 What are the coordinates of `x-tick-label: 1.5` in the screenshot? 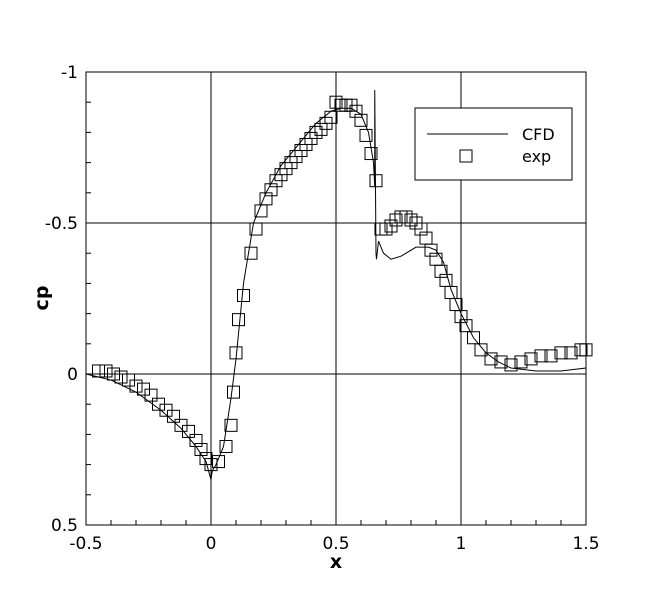 It's located at (585, 544).